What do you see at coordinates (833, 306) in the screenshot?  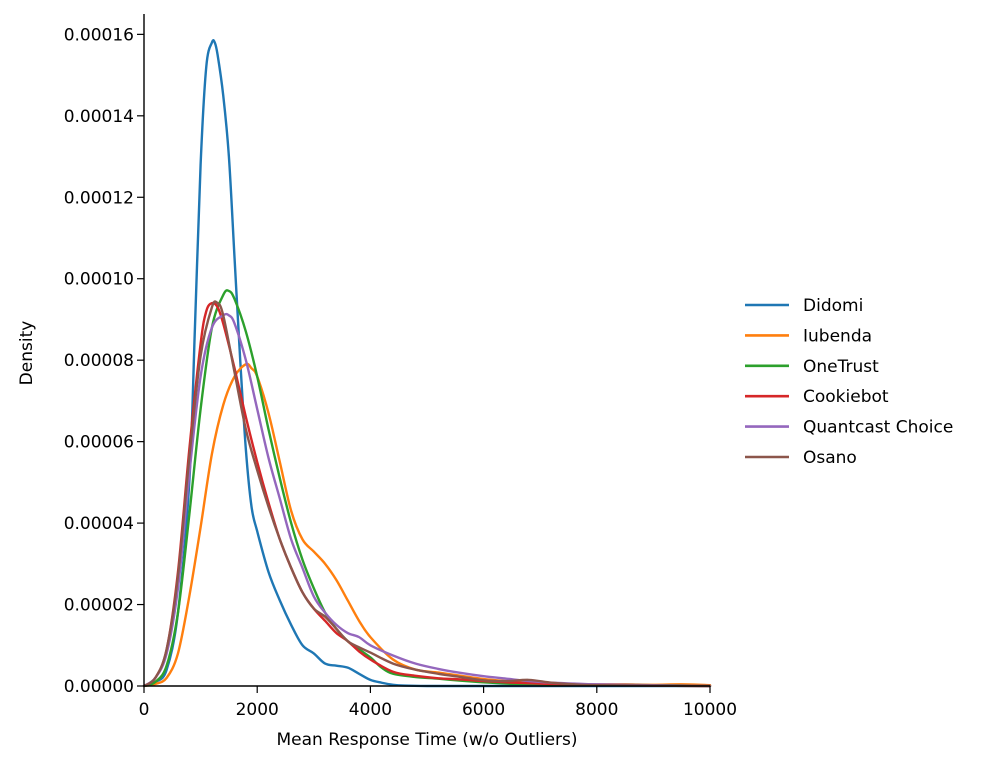 I see `legend-label: Didomi` at bounding box center [833, 306].